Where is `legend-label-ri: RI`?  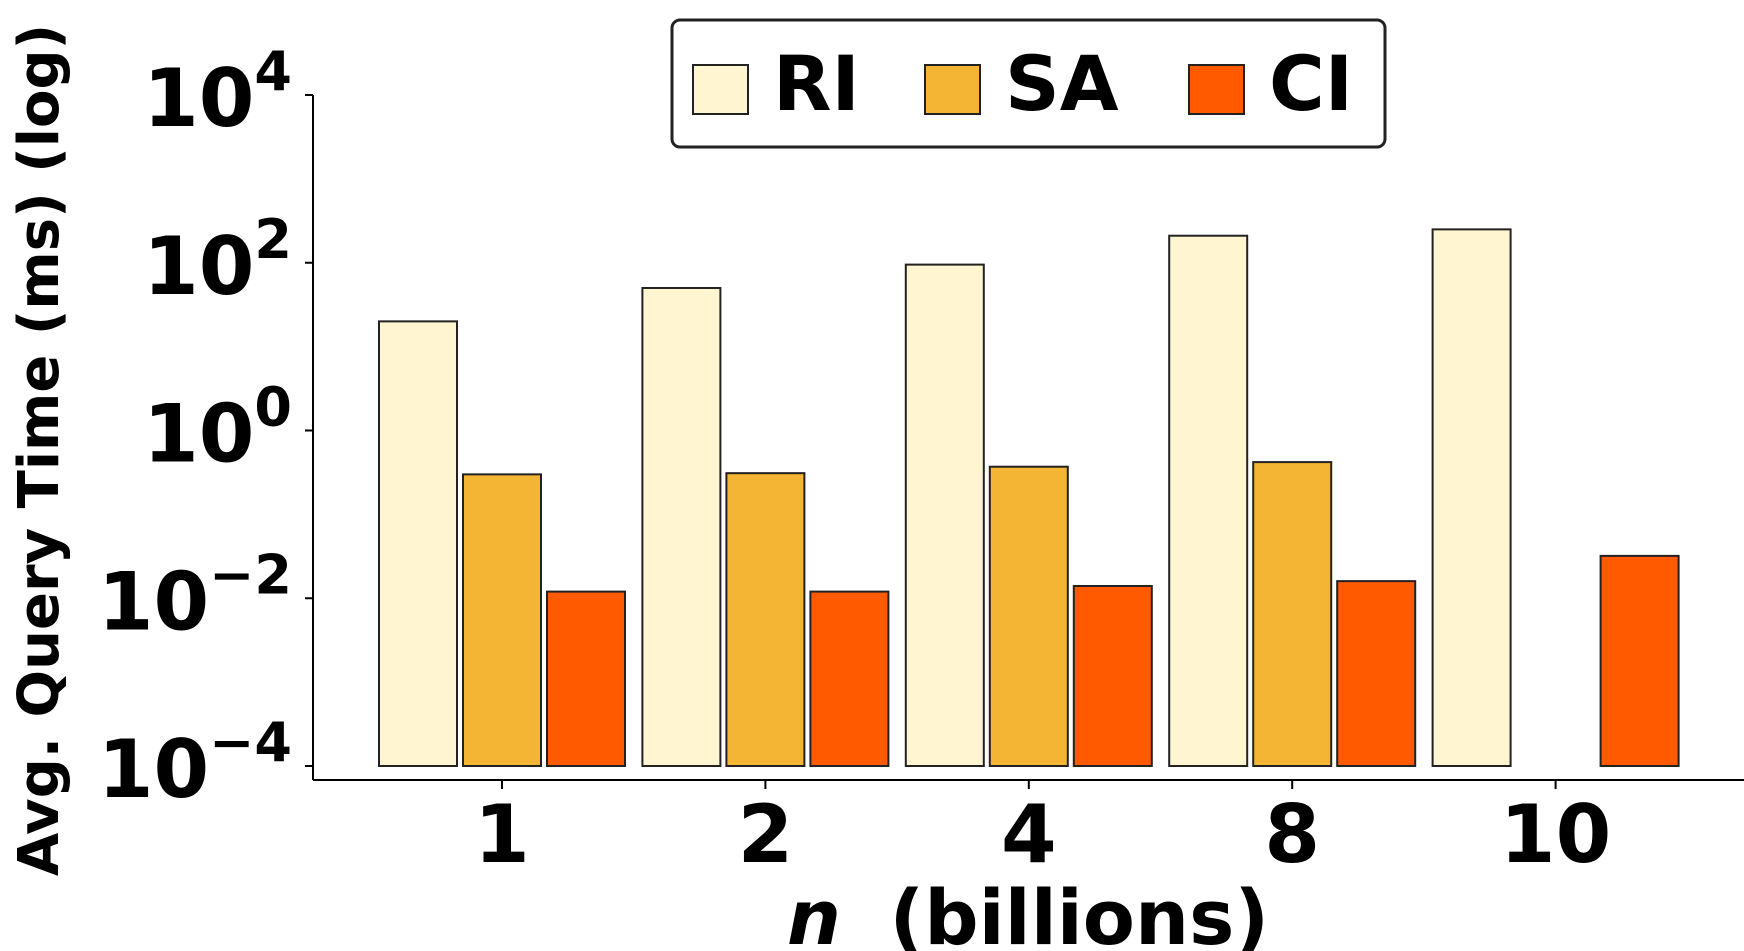 legend-label-ri: RI is located at coordinates (816, 83).